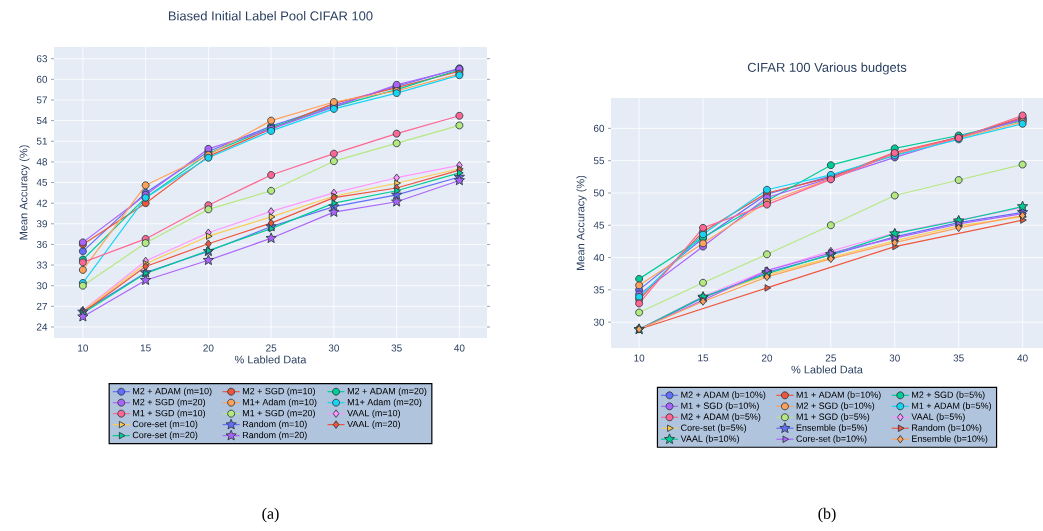 This screenshot has width=1043, height=531. What do you see at coordinates (384, 403) in the screenshot?
I see `legend-label: M1+ Adam (m=20)` at bounding box center [384, 403].